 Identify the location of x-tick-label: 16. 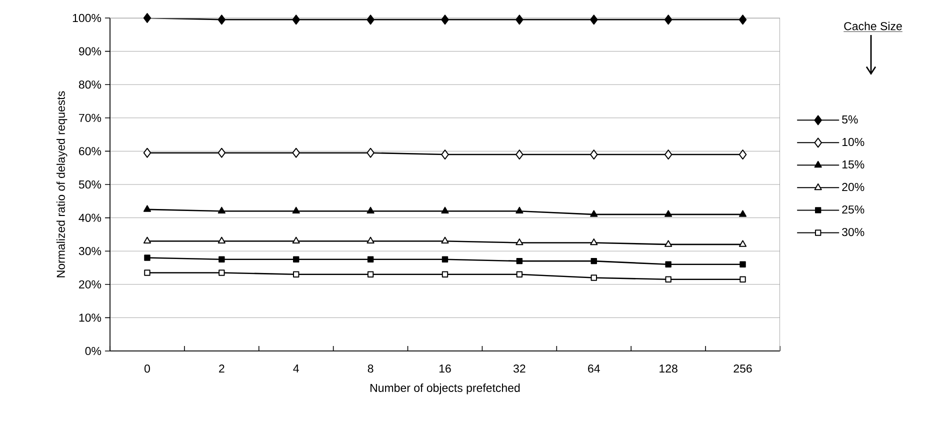
(445, 368).